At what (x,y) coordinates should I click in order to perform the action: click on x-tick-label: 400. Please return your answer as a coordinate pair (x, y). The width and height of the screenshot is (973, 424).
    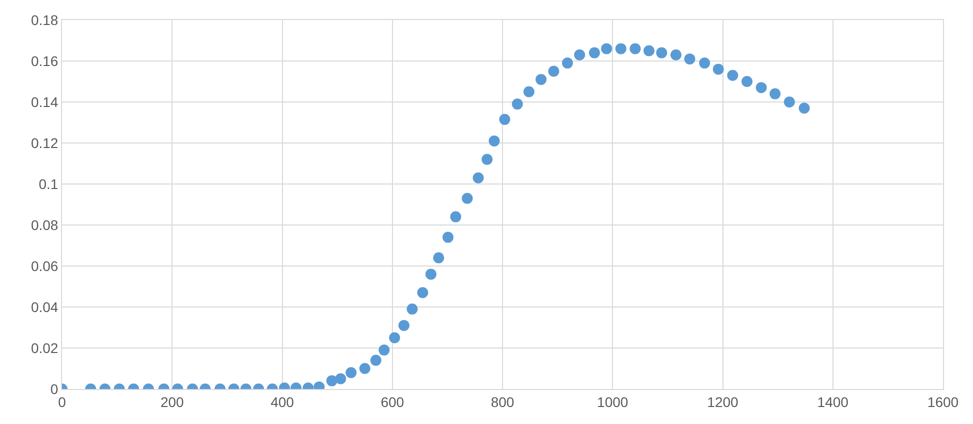
    Looking at the image, I should click on (282, 402).